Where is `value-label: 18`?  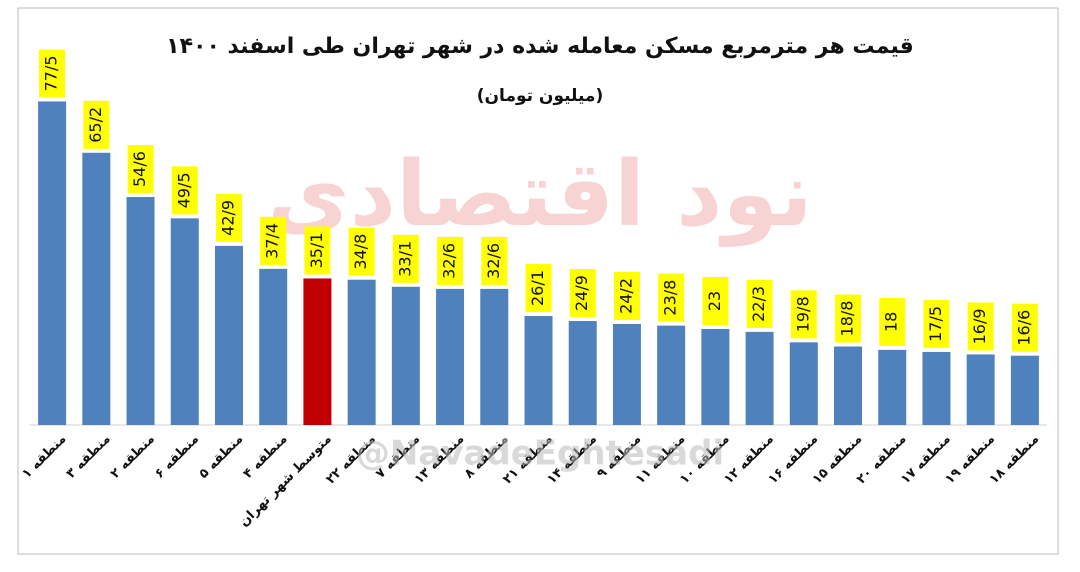 value-label: 18 is located at coordinates (891, 322).